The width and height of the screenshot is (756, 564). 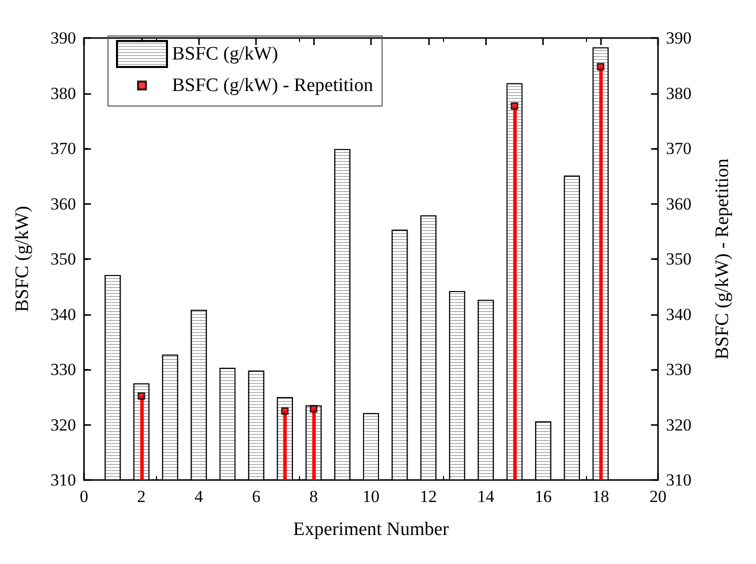 What do you see at coordinates (679, 369) in the screenshot?
I see `y2-tick-label: 330` at bounding box center [679, 369].